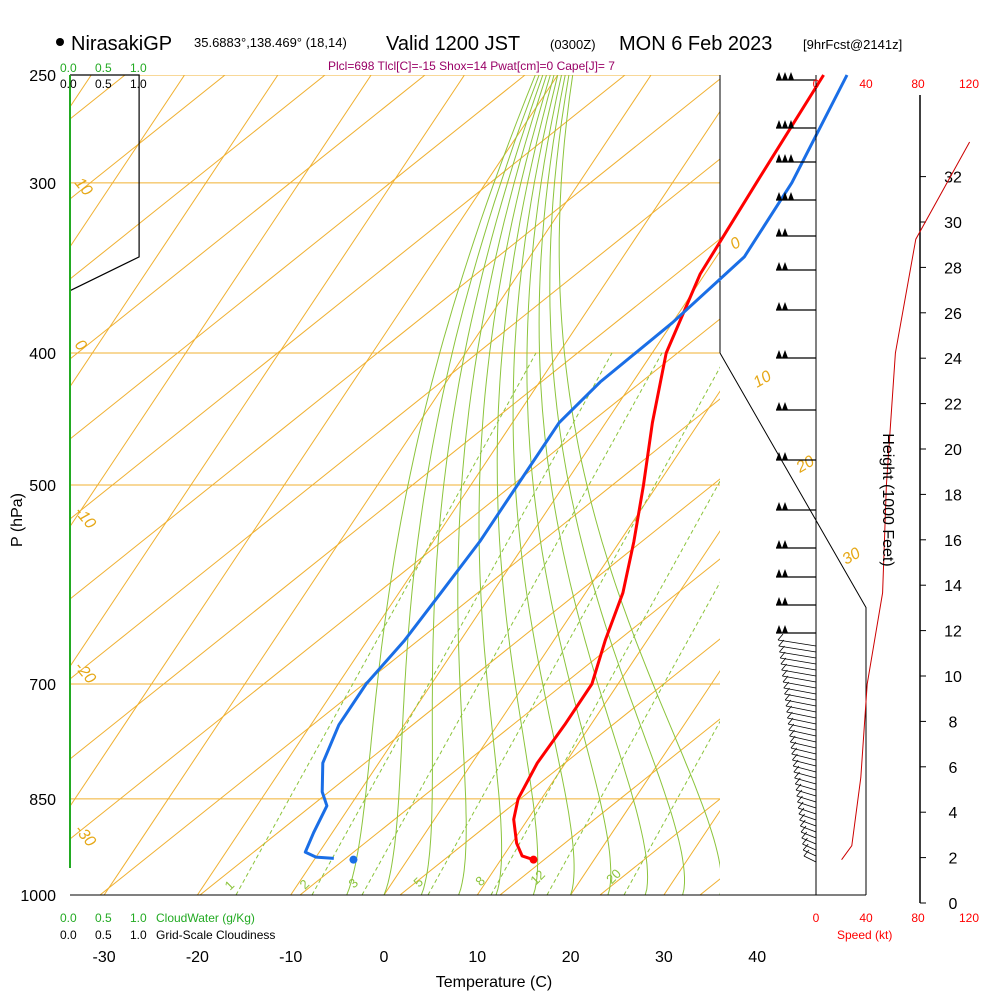 The width and height of the screenshot is (1000, 1000). I want to click on dry-adiabat-label: -30, so click(85, 836).